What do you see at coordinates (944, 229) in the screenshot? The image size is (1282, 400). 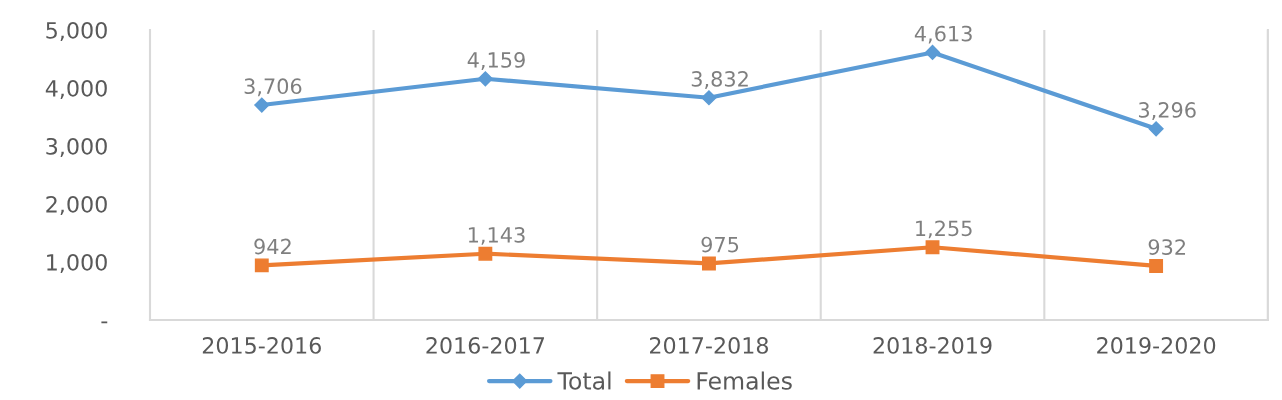 I see `data-label: 1,255` at bounding box center [944, 229].